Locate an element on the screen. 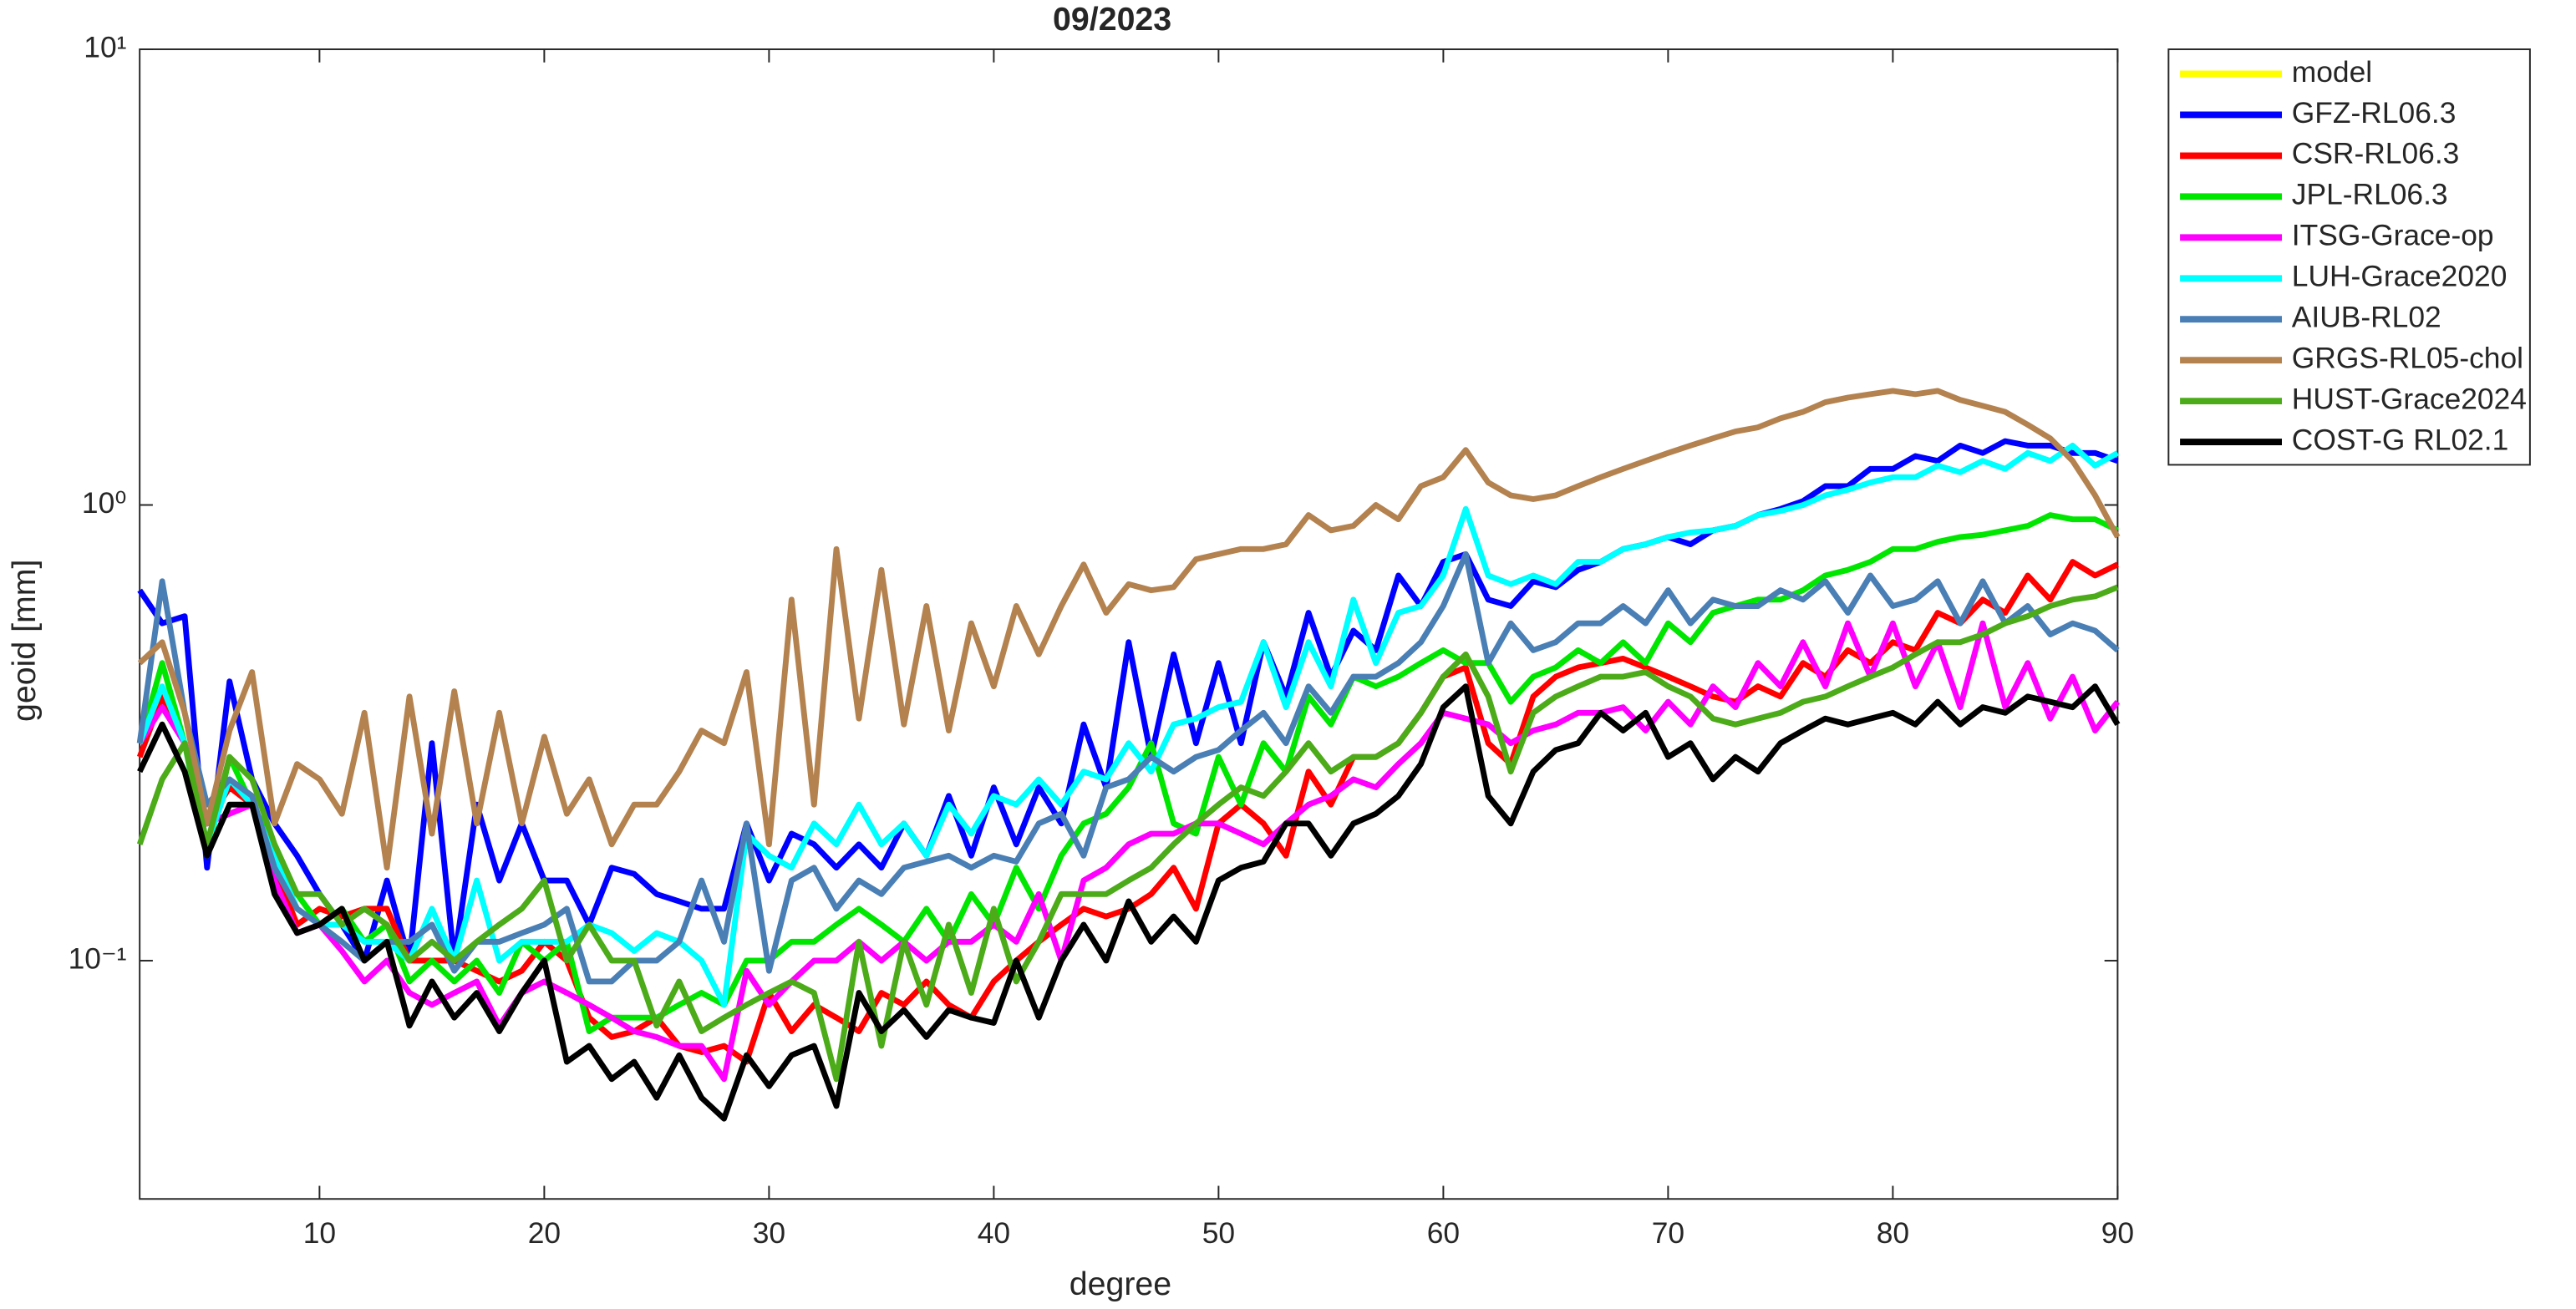 The image size is (2576, 1309). x-axis-label: degree is located at coordinates (1120, 1284).